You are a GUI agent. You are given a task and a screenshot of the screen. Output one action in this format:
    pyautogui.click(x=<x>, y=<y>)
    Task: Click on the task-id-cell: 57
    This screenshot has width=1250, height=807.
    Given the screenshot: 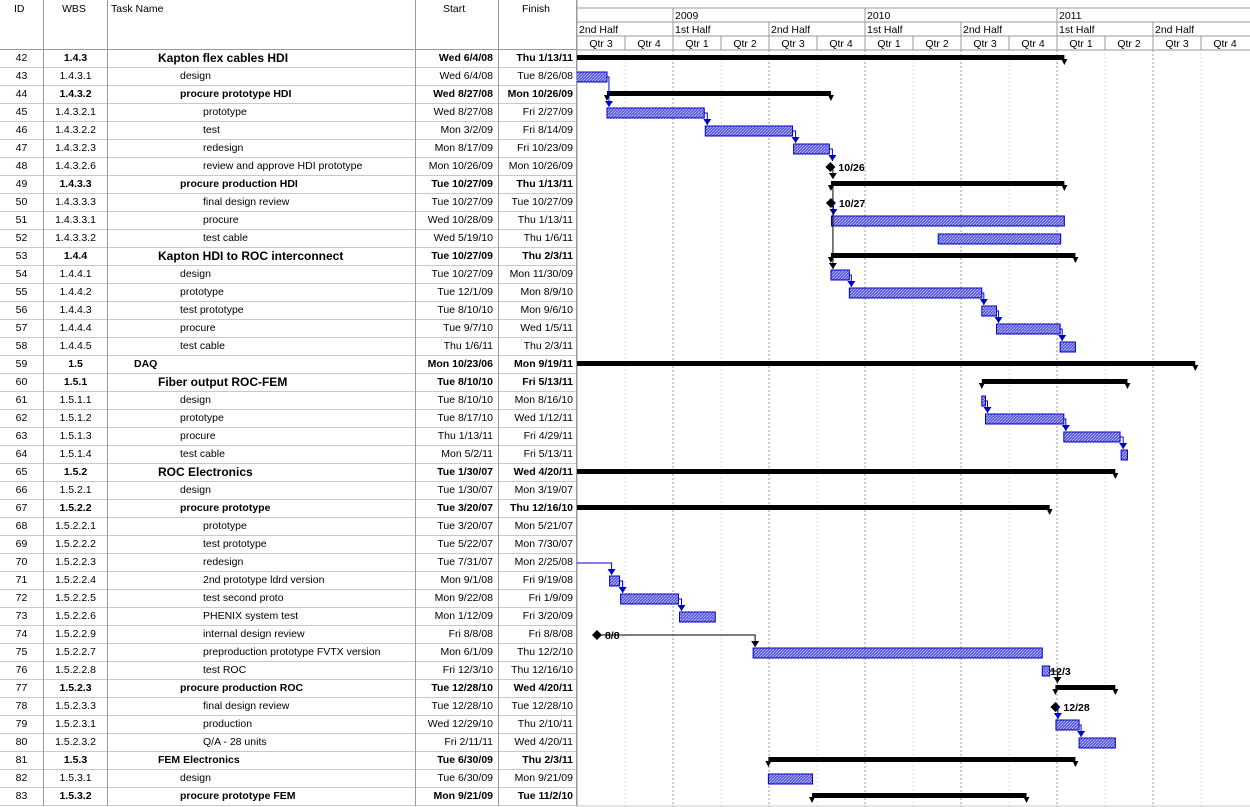 What is the action you would take?
    pyautogui.click(x=22, y=329)
    